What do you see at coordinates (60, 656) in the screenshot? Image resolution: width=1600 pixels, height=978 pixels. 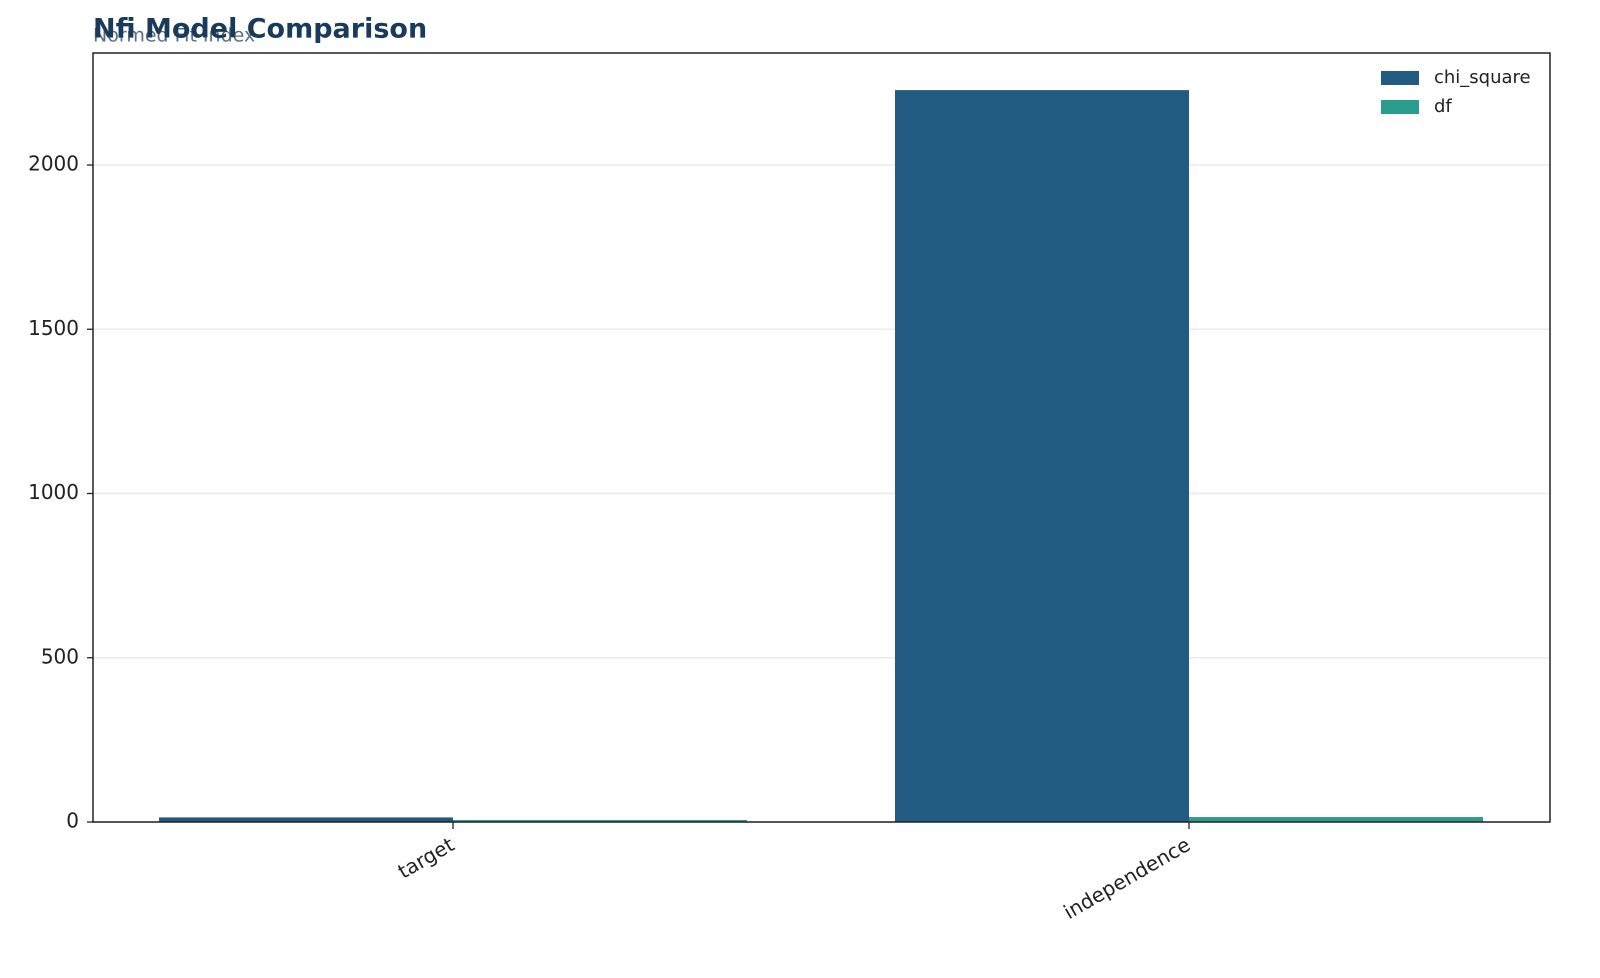 I see `y-tick-label: 500` at bounding box center [60, 656].